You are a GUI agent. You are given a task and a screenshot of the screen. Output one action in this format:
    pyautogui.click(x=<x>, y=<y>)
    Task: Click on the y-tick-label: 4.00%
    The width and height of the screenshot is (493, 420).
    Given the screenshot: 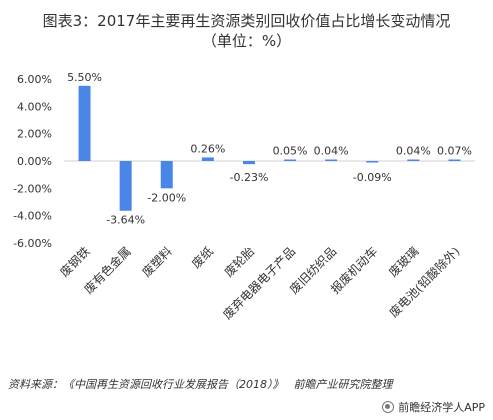 What is the action you would take?
    pyautogui.click(x=34, y=106)
    